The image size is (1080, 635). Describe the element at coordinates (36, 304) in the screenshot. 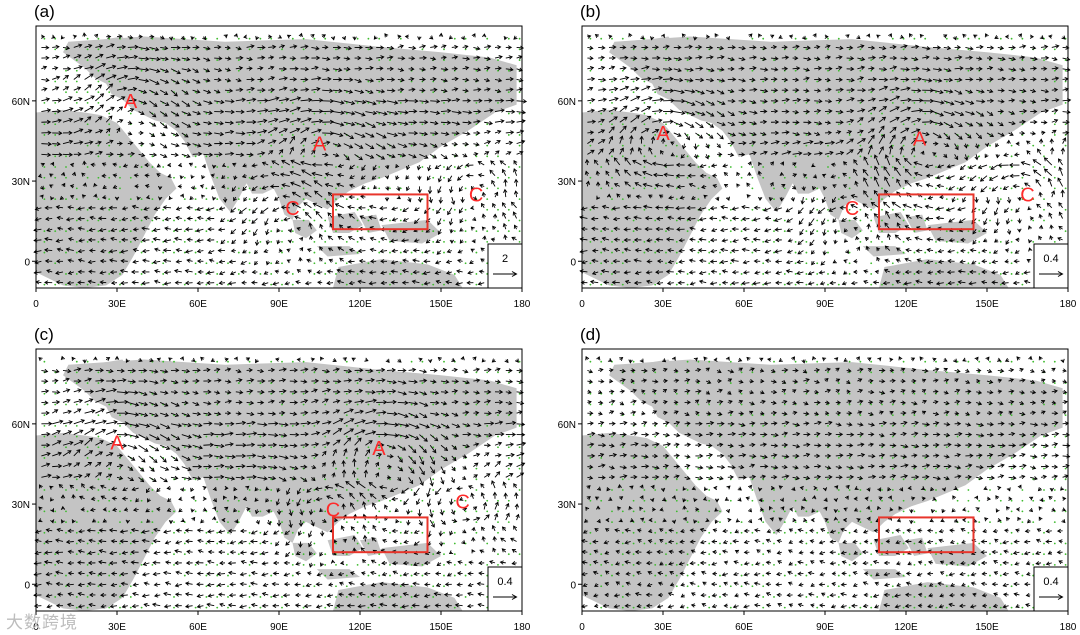

I see `x-tick-label: 0` at that location.